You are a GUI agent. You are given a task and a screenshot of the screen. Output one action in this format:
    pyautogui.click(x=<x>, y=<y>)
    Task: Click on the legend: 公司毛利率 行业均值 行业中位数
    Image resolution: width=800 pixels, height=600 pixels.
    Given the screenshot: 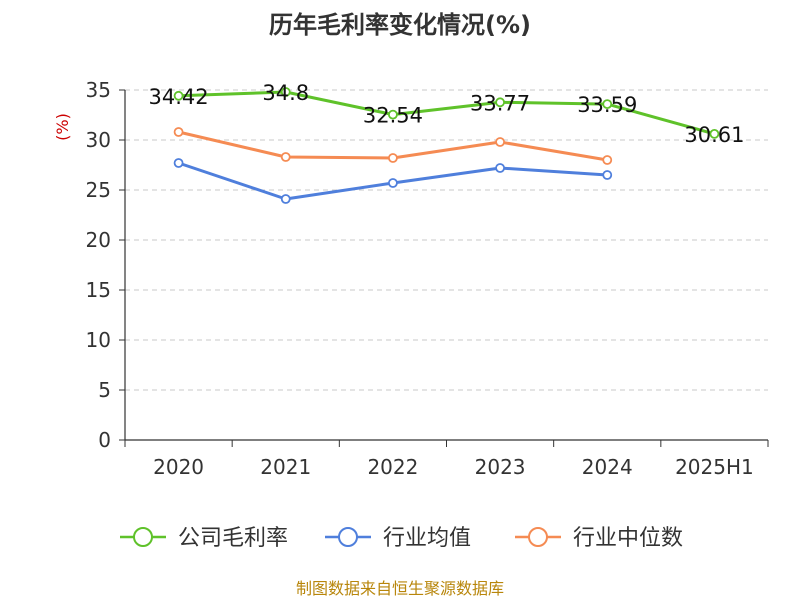 What is the action you would take?
    pyautogui.click(x=401, y=538)
    